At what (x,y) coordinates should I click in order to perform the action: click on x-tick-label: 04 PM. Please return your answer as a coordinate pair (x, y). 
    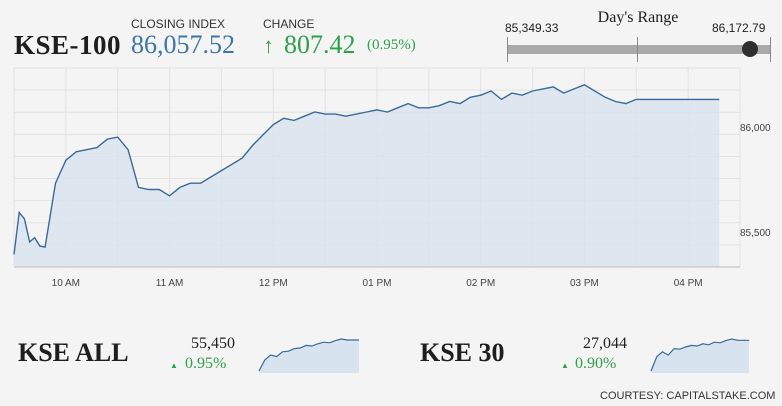
    Looking at the image, I should click on (688, 283).